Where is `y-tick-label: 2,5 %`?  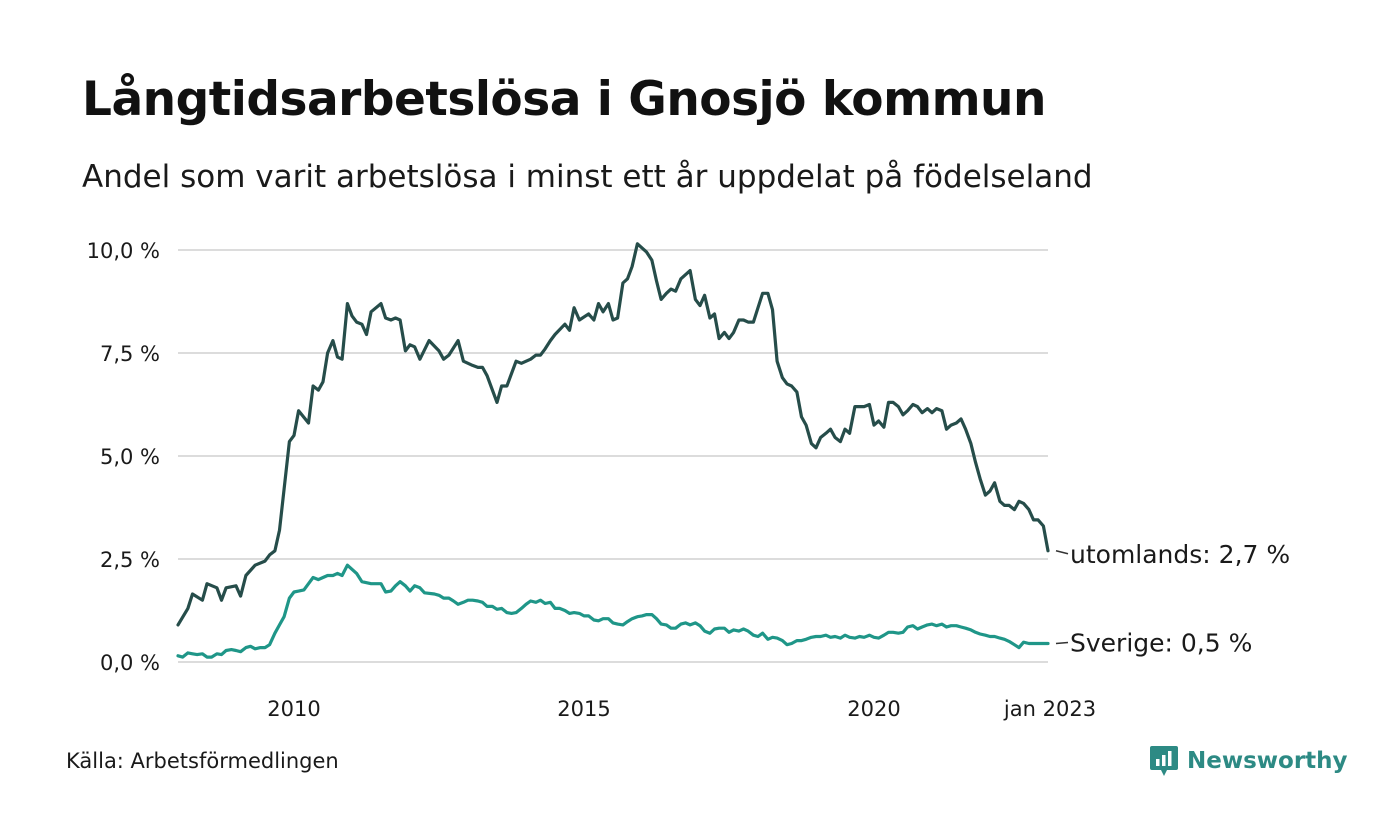
y-tick-label: 2,5 % is located at coordinates (130, 560).